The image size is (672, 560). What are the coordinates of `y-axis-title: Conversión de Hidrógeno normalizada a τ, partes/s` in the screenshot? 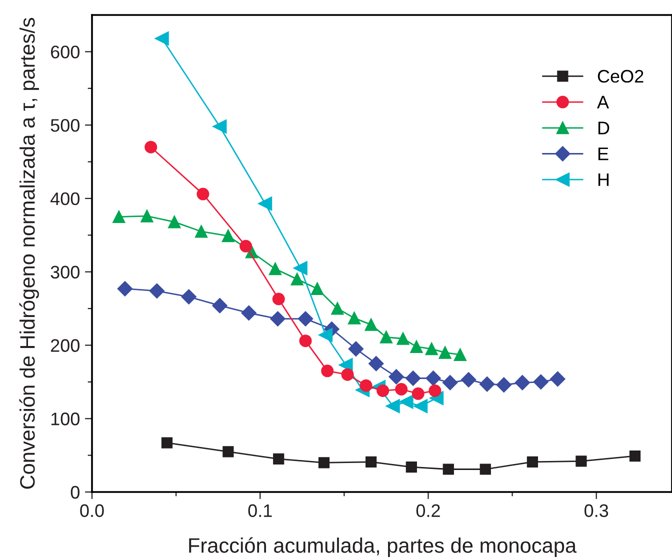 It's located at (29, 253).